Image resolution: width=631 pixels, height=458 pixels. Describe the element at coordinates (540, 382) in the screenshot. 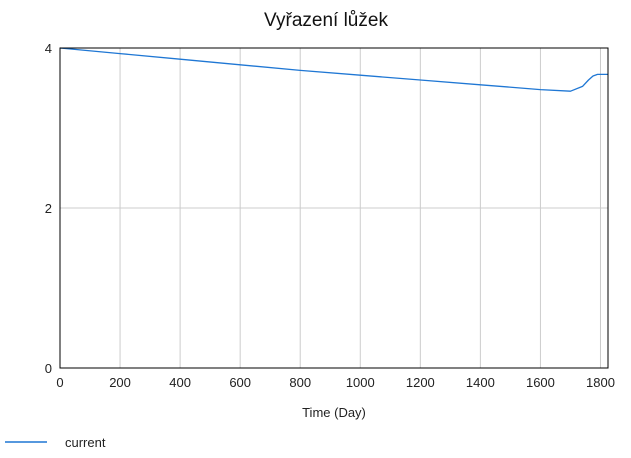

I see `x-tick-label: 1600` at that location.